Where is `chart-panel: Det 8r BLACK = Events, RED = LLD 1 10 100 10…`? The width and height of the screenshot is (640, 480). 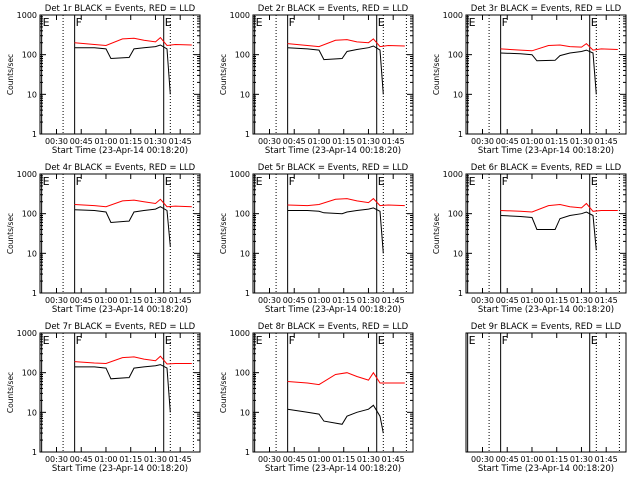
chart-panel: Det 8r BLACK = Events, RED = LLD 1 10 100 10… is located at coordinates (316, 398).